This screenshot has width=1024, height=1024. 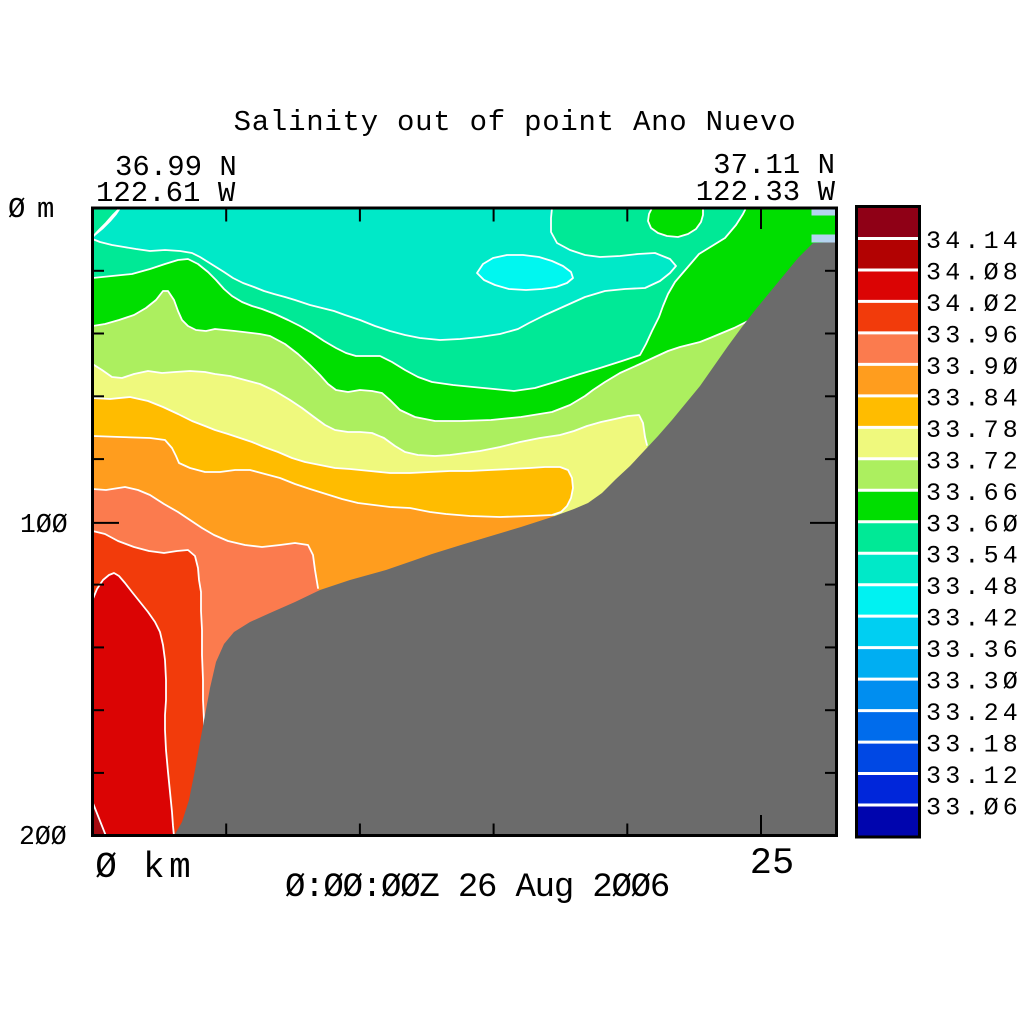 I want to click on svg-text: 1ØØ, so click(x=44, y=525).